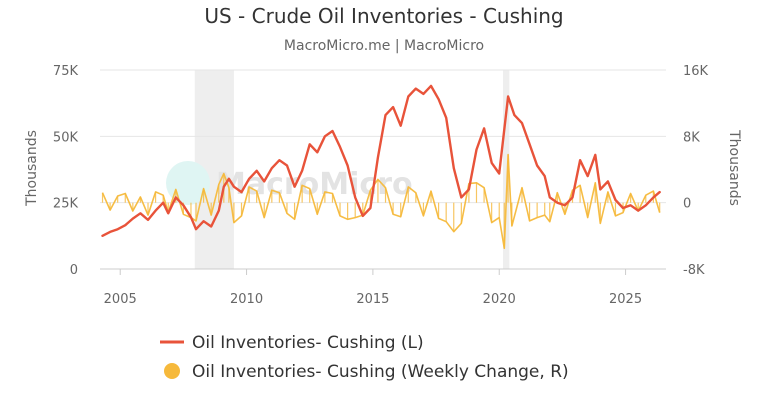 The height and width of the screenshot is (411, 768). I want to click on x-tick-label: 2010, so click(246, 299).